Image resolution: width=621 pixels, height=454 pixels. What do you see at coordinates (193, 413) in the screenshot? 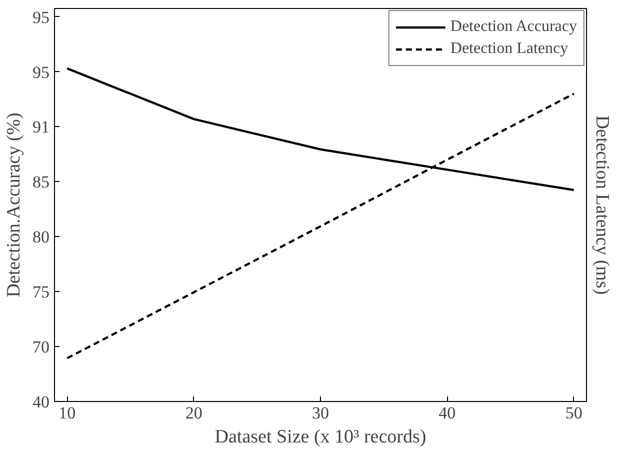
I see `x-tick-label: 20` at bounding box center [193, 413].